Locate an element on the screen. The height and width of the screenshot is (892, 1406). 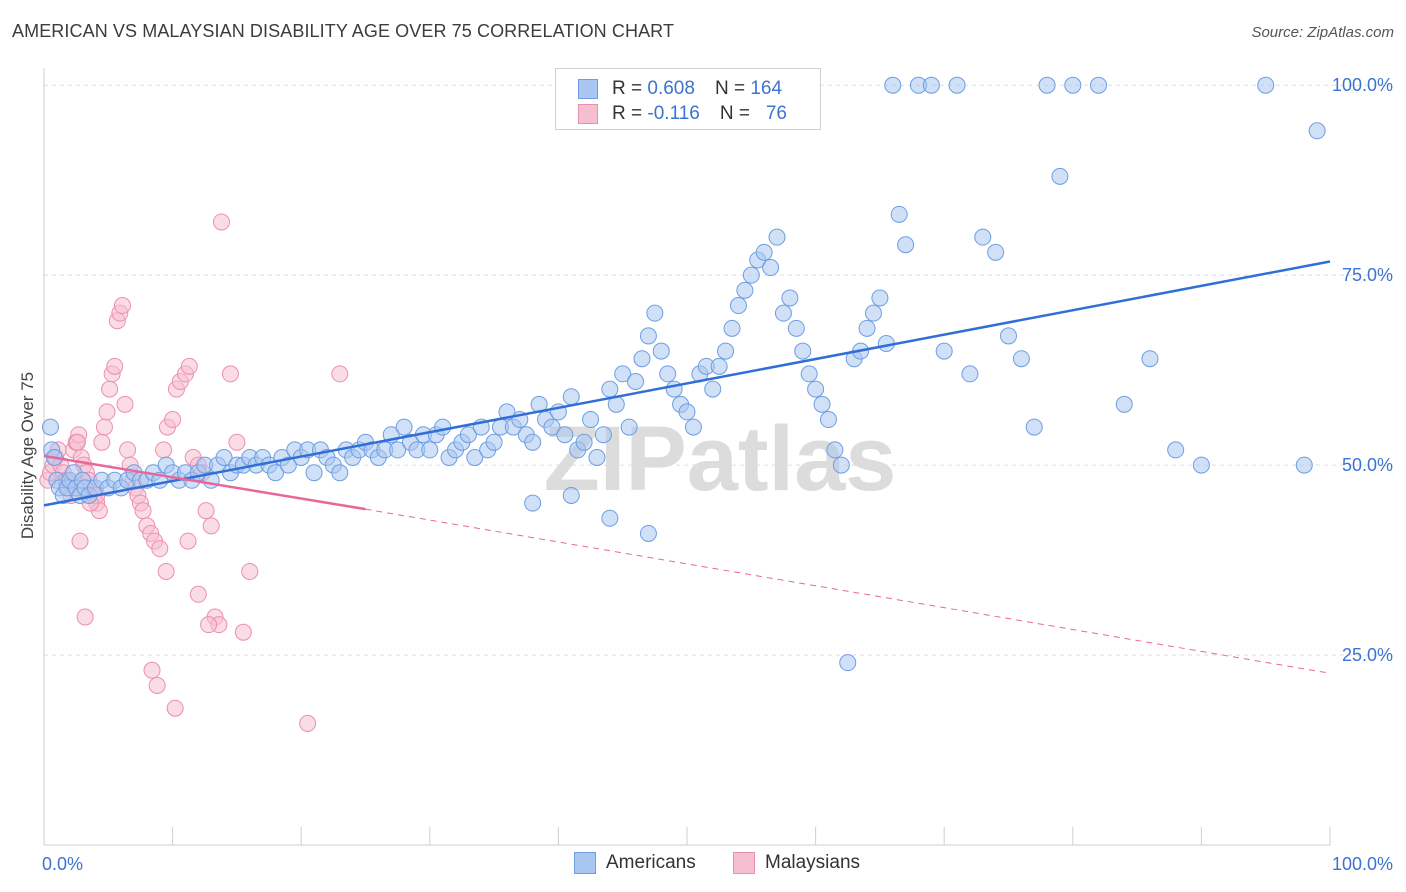
americans-n-label: N = is located at coordinates (730, 88).